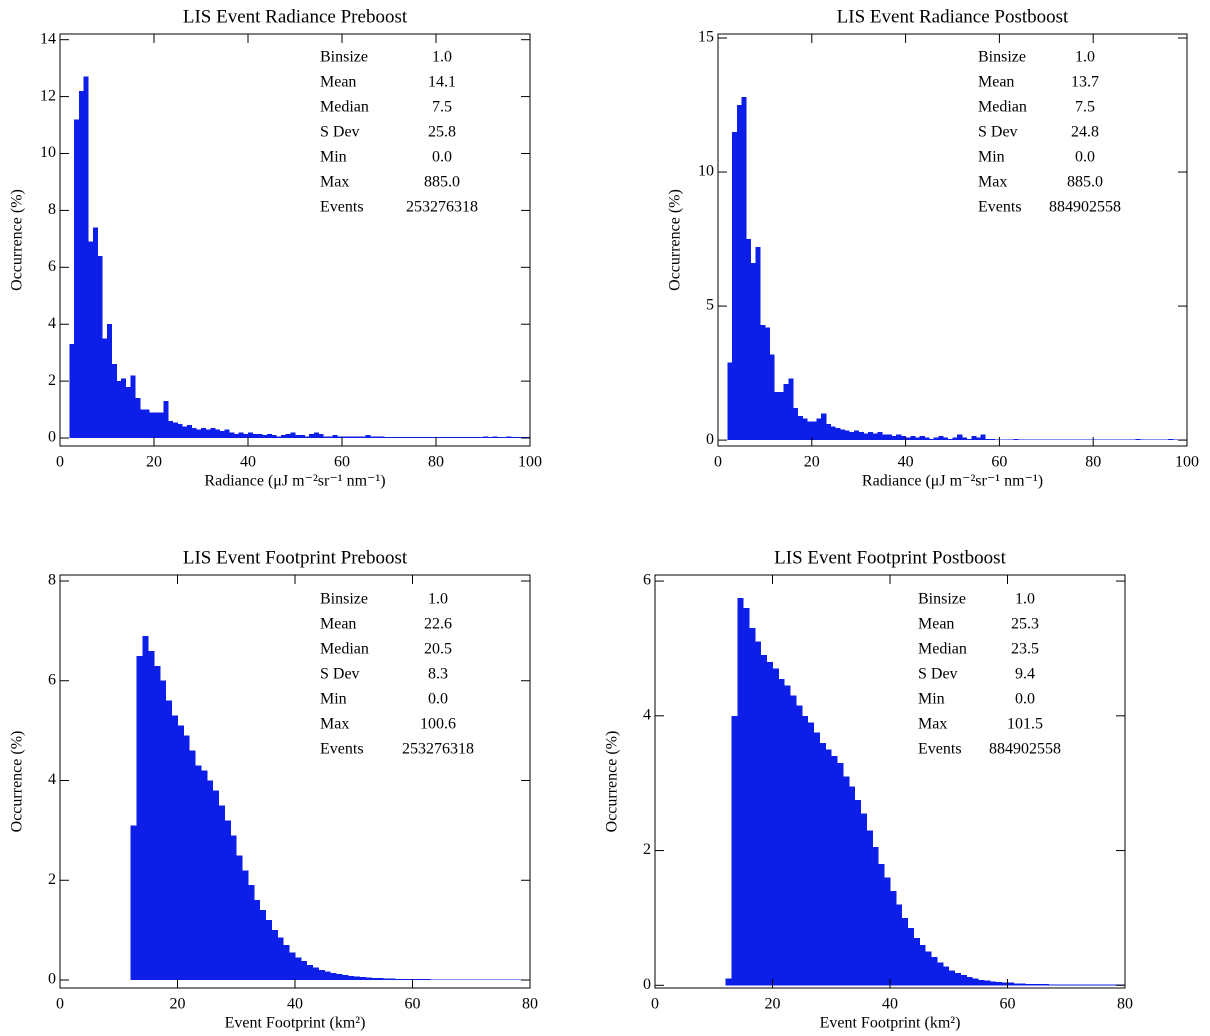 This screenshot has width=1210, height=1036. What do you see at coordinates (1025, 724) in the screenshot?
I see `stat-value: 101.5` at bounding box center [1025, 724].